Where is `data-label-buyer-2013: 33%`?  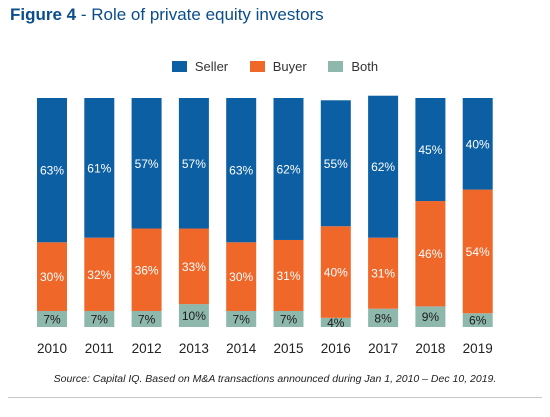
data-label-buyer-2013: 33% is located at coordinates (194, 267).